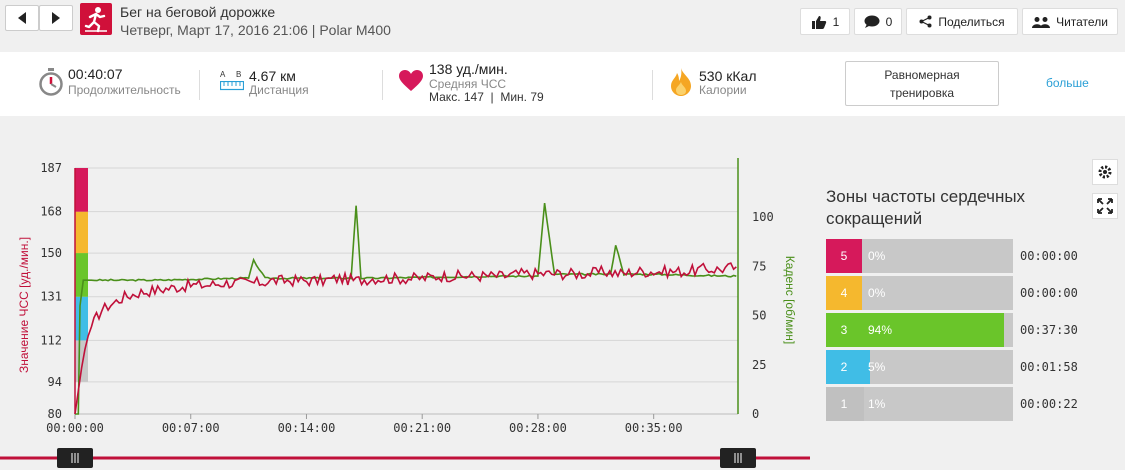 This screenshot has width=1125, height=470. Describe the element at coordinates (925, 21) in the screenshot. I see `share-icon` at that location.